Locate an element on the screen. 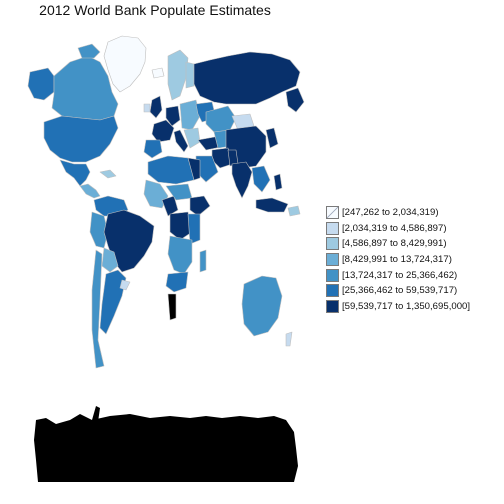 The height and width of the screenshot is (504, 504). region-greenland is located at coordinates (125, 64).